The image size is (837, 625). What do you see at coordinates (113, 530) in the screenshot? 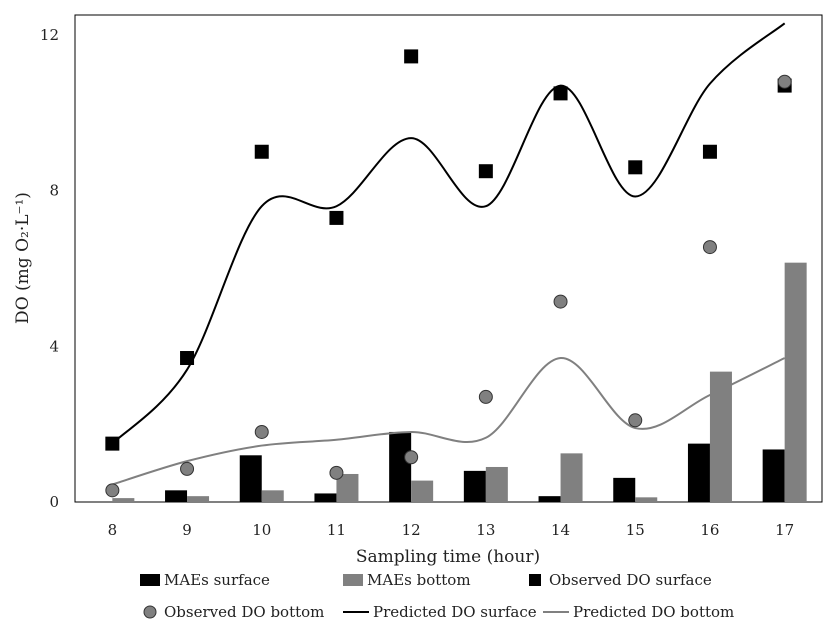
I see `x-tick-label: 8` at bounding box center [113, 530].